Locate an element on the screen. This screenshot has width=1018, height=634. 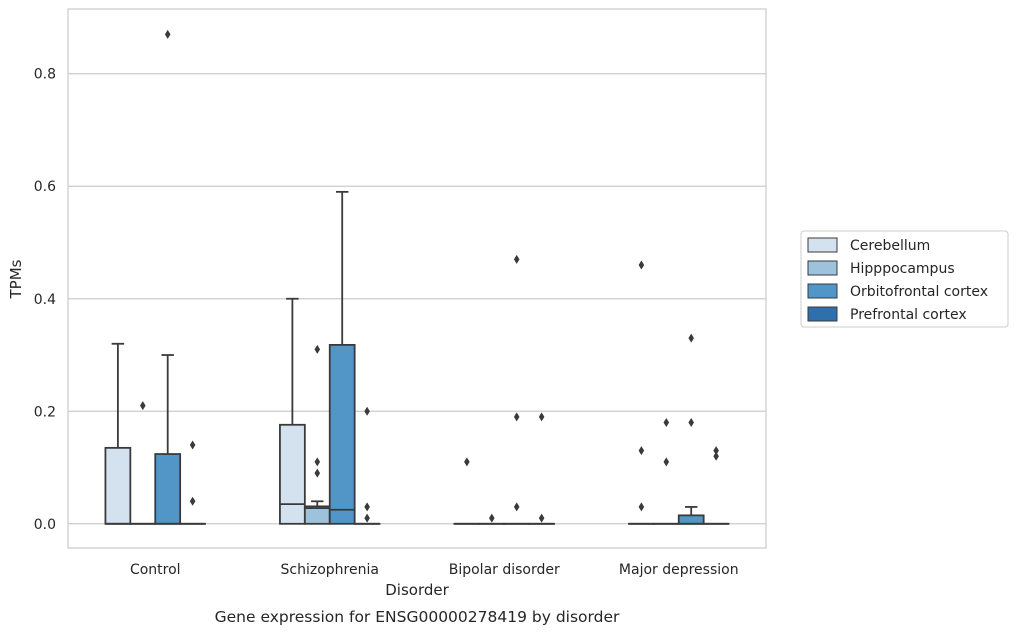
y-tick-label: 0.2 is located at coordinates (45, 412).